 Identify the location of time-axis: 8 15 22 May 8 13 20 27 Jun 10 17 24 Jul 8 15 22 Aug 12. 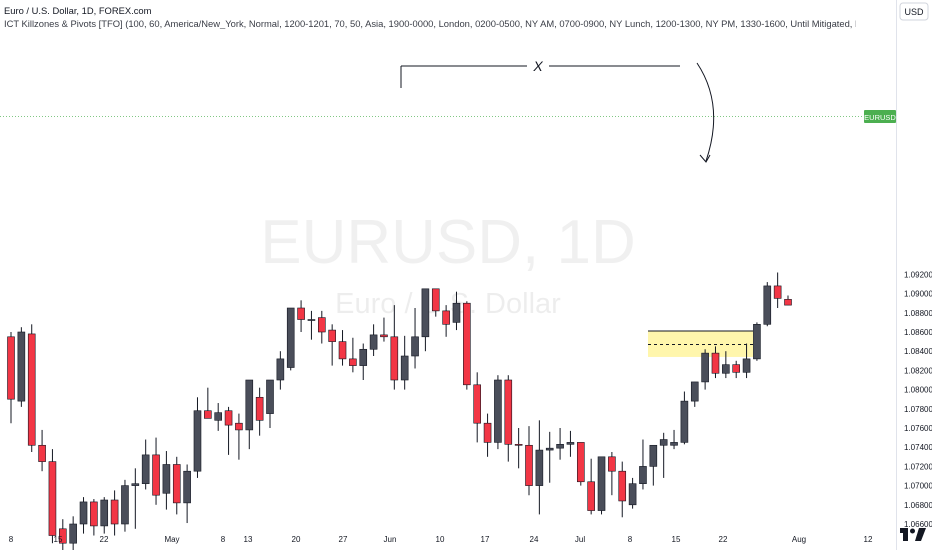
(441, 539).